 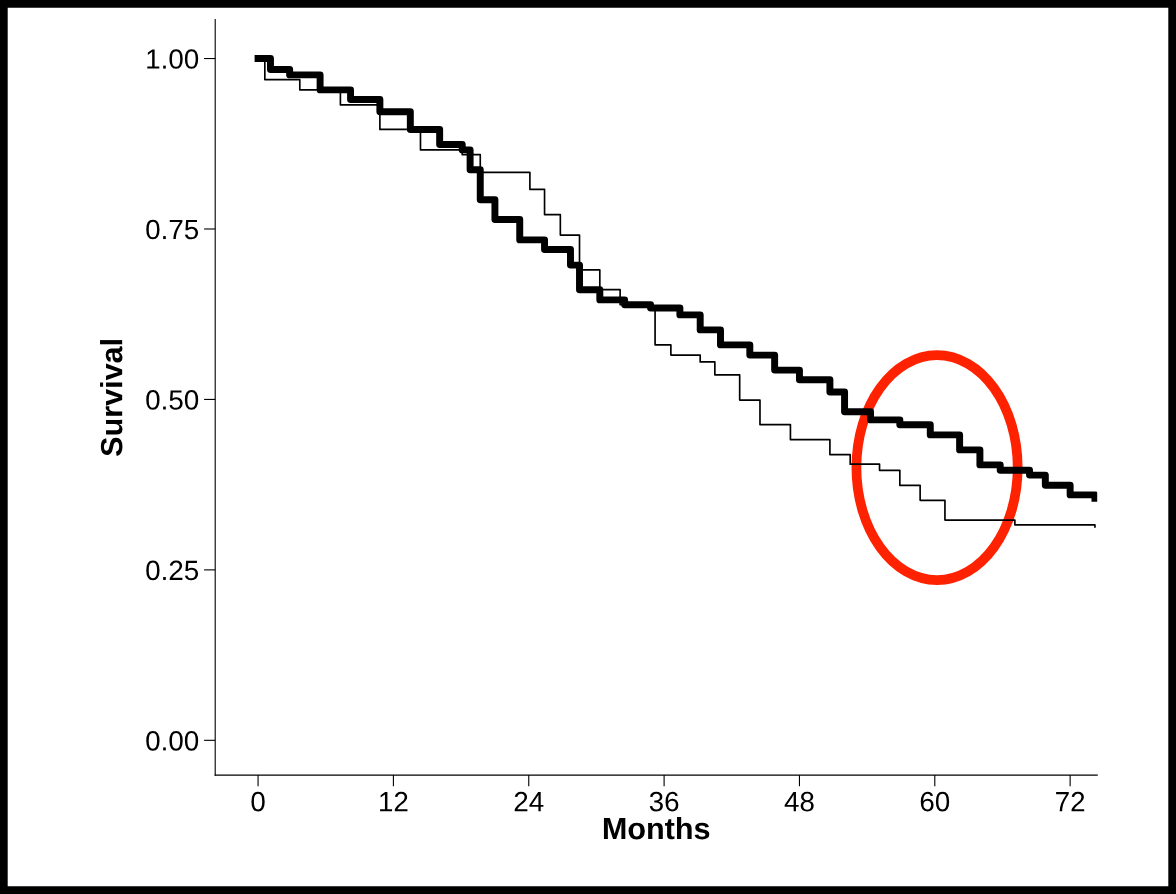 What do you see at coordinates (258, 801) in the screenshot?
I see `x-tick-label: 0` at bounding box center [258, 801].